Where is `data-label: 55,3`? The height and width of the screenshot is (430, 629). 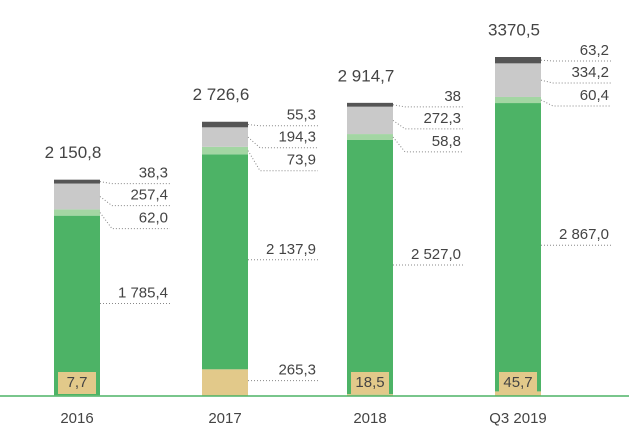 data-label: 55,3 is located at coordinates (301, 115).